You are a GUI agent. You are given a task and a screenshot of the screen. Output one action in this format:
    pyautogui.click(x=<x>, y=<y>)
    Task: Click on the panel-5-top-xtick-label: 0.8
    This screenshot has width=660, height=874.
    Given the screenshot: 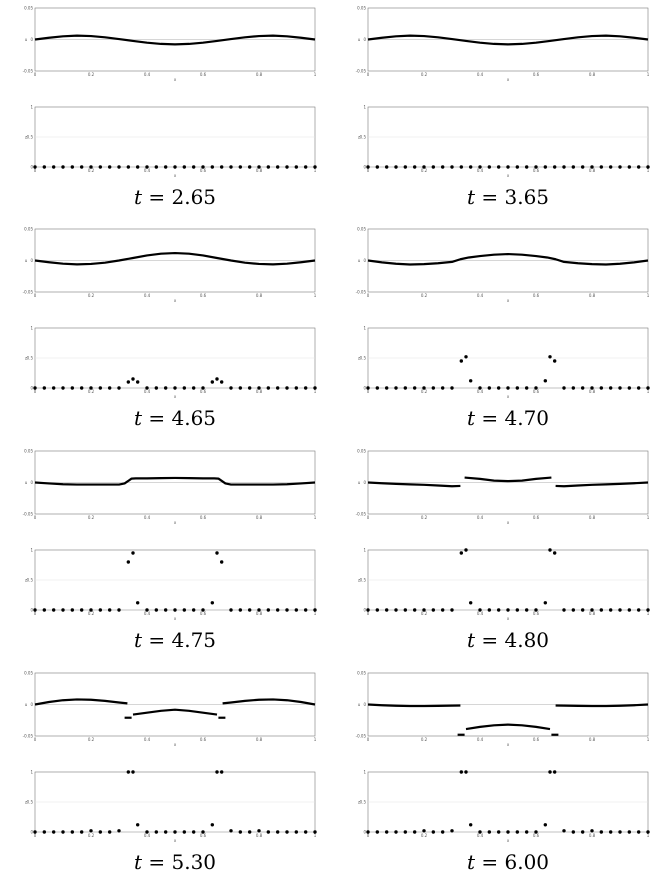 What is the action you would take?
    pyautogui.click(x=259, y=517)
    